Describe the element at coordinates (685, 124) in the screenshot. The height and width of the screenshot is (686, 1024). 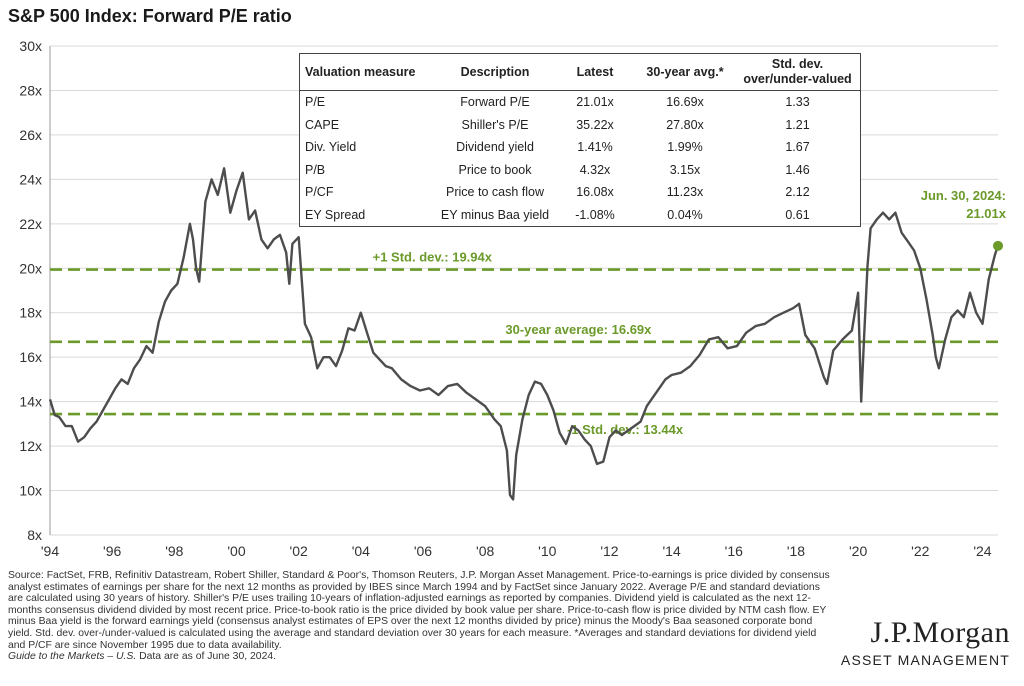
I see `table-cell: 27.80x` at that location.